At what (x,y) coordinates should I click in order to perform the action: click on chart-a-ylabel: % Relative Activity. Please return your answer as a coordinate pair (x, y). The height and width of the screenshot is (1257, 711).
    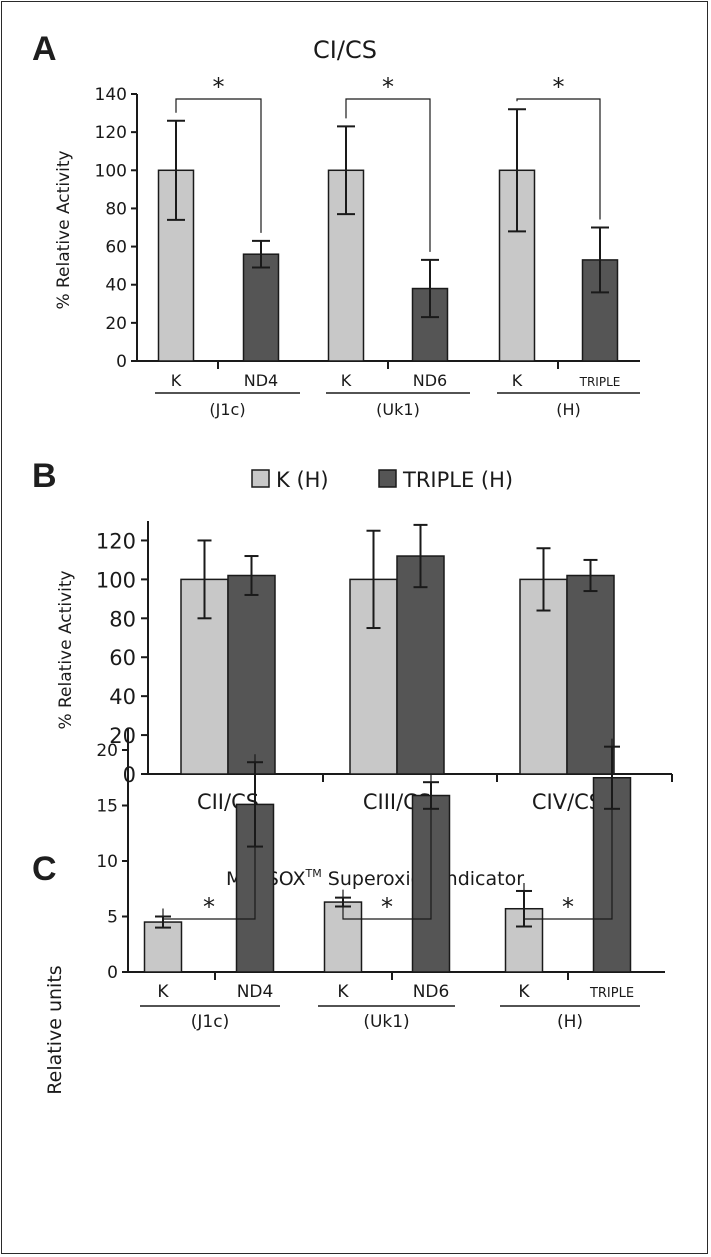
    Looking at the image, I should click on (64, 229).